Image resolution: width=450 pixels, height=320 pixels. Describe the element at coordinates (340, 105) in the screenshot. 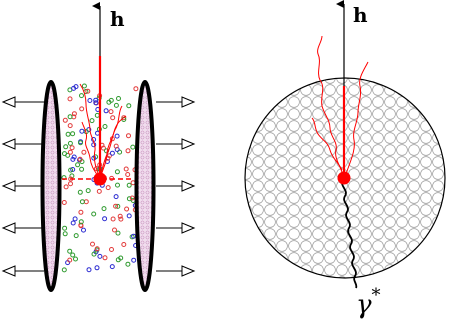

I see `right-fragments` at that location.